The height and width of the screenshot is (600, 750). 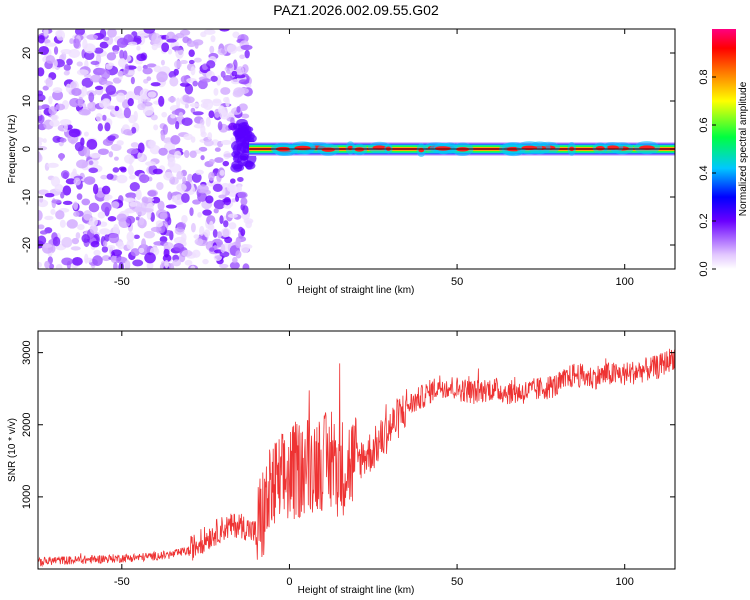 I want to click on colorbar-tick-label: 0.8, so click(x=704, y=76).